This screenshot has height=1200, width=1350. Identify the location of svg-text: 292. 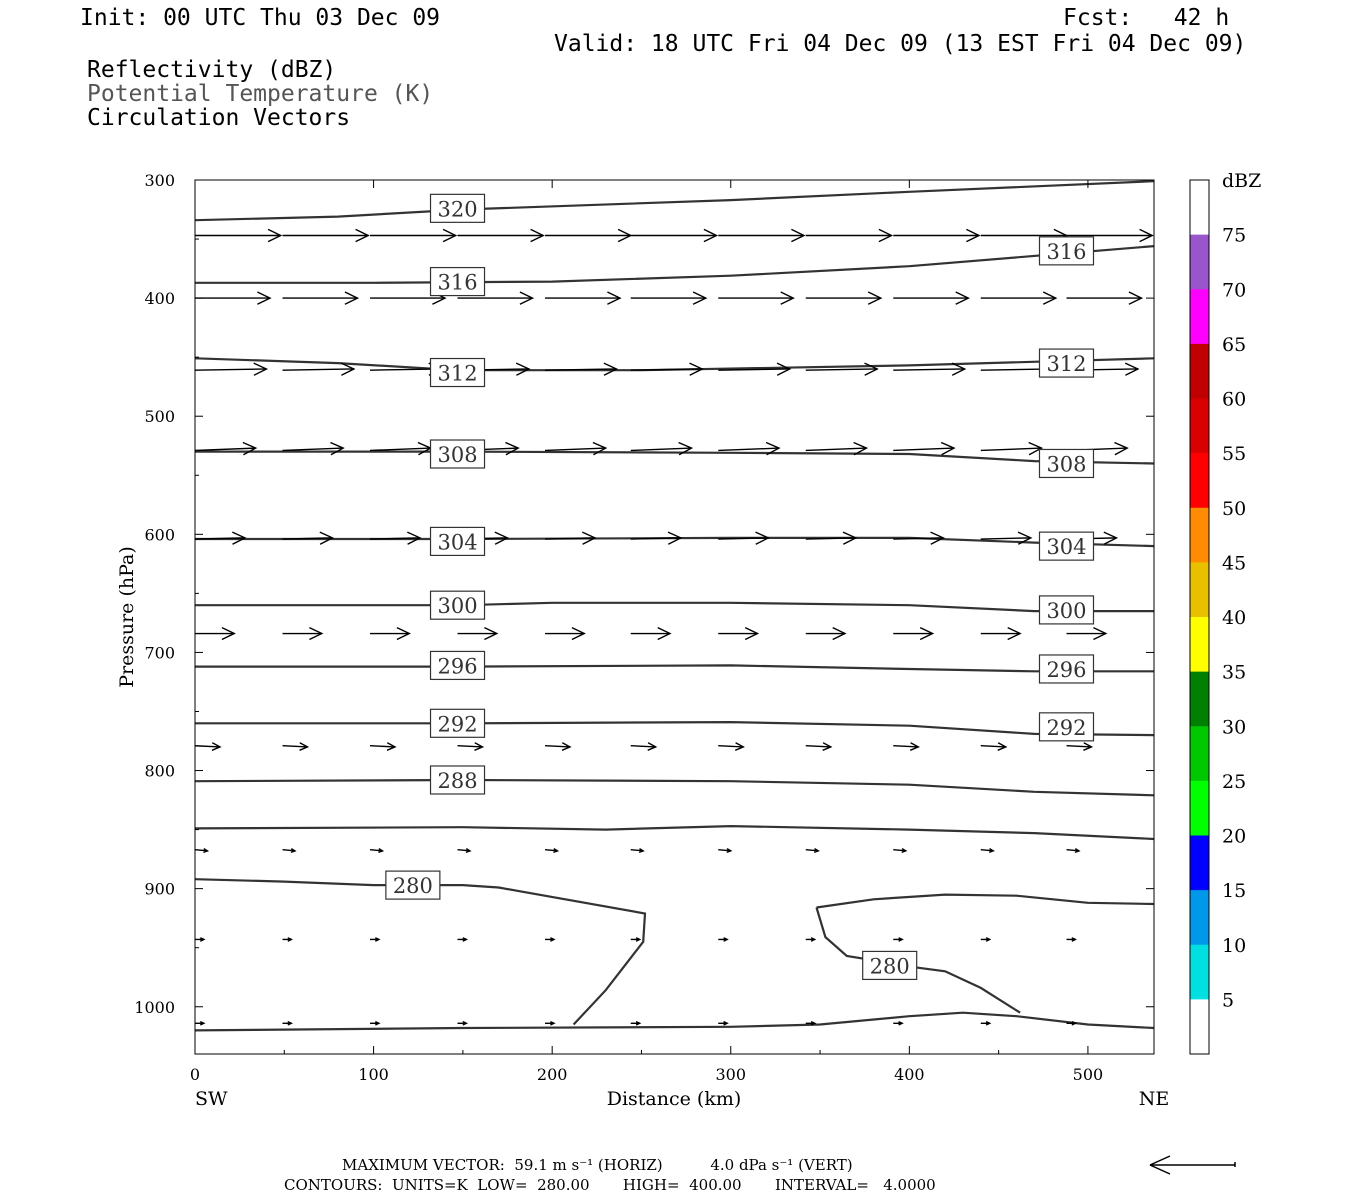
(1066, 728).